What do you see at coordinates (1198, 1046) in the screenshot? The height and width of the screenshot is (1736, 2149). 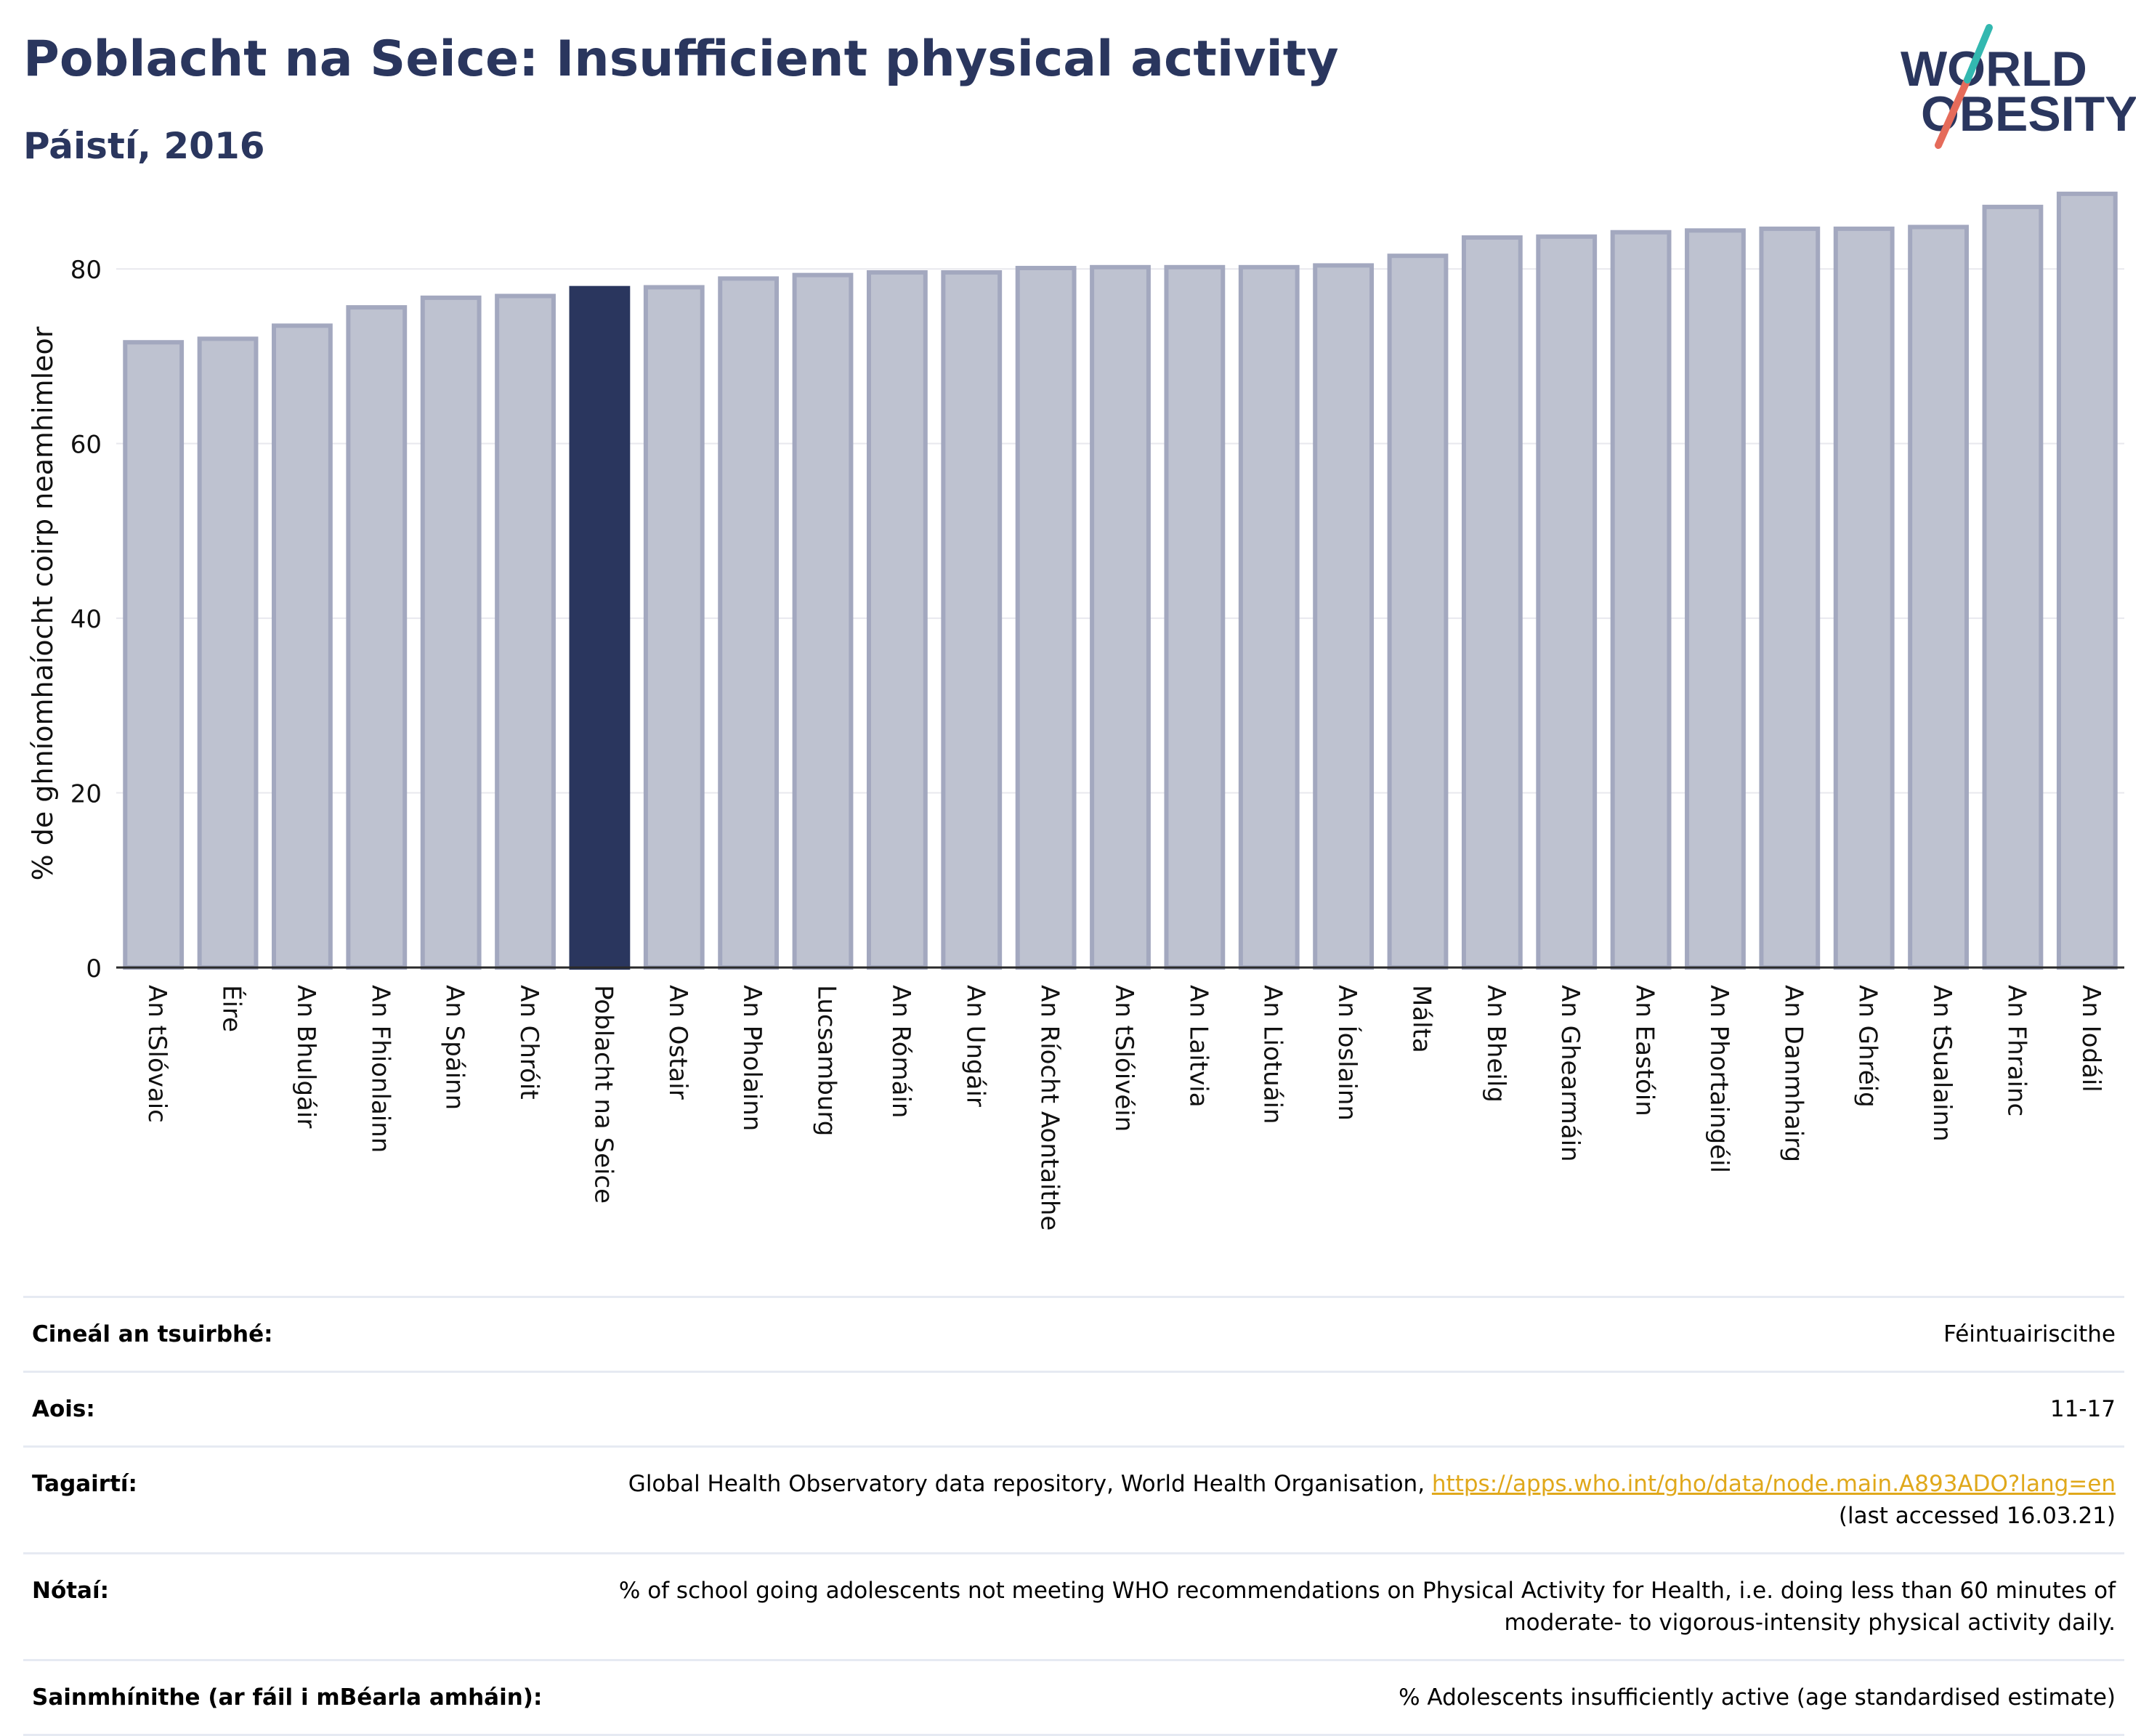 I see `x-tick-label: An Laitvia` at bounding box center [1198, 1046].